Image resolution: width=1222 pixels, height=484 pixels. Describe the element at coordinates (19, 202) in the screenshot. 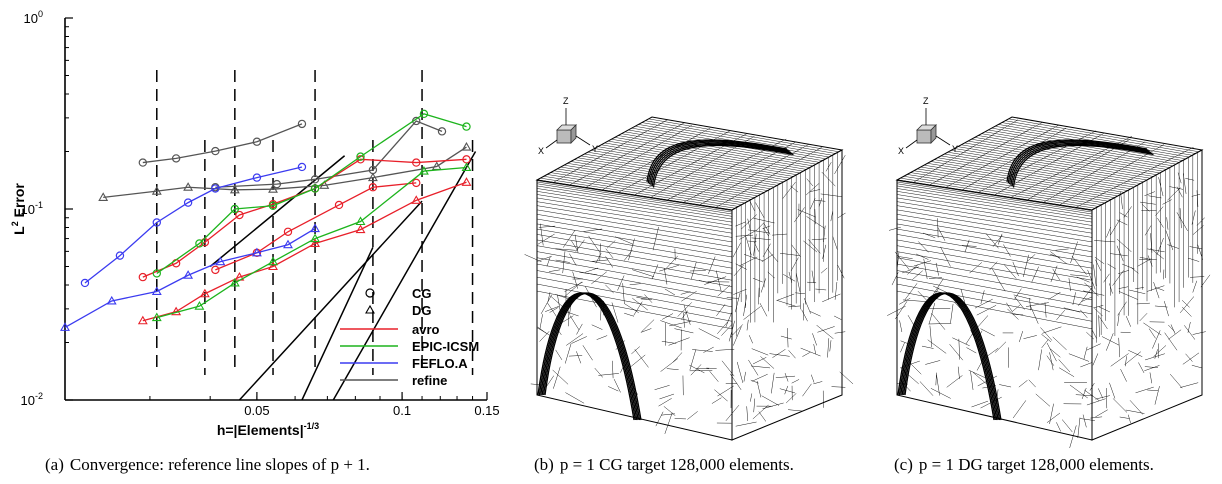

I see `y-axis-label-rest: Error` at that location.